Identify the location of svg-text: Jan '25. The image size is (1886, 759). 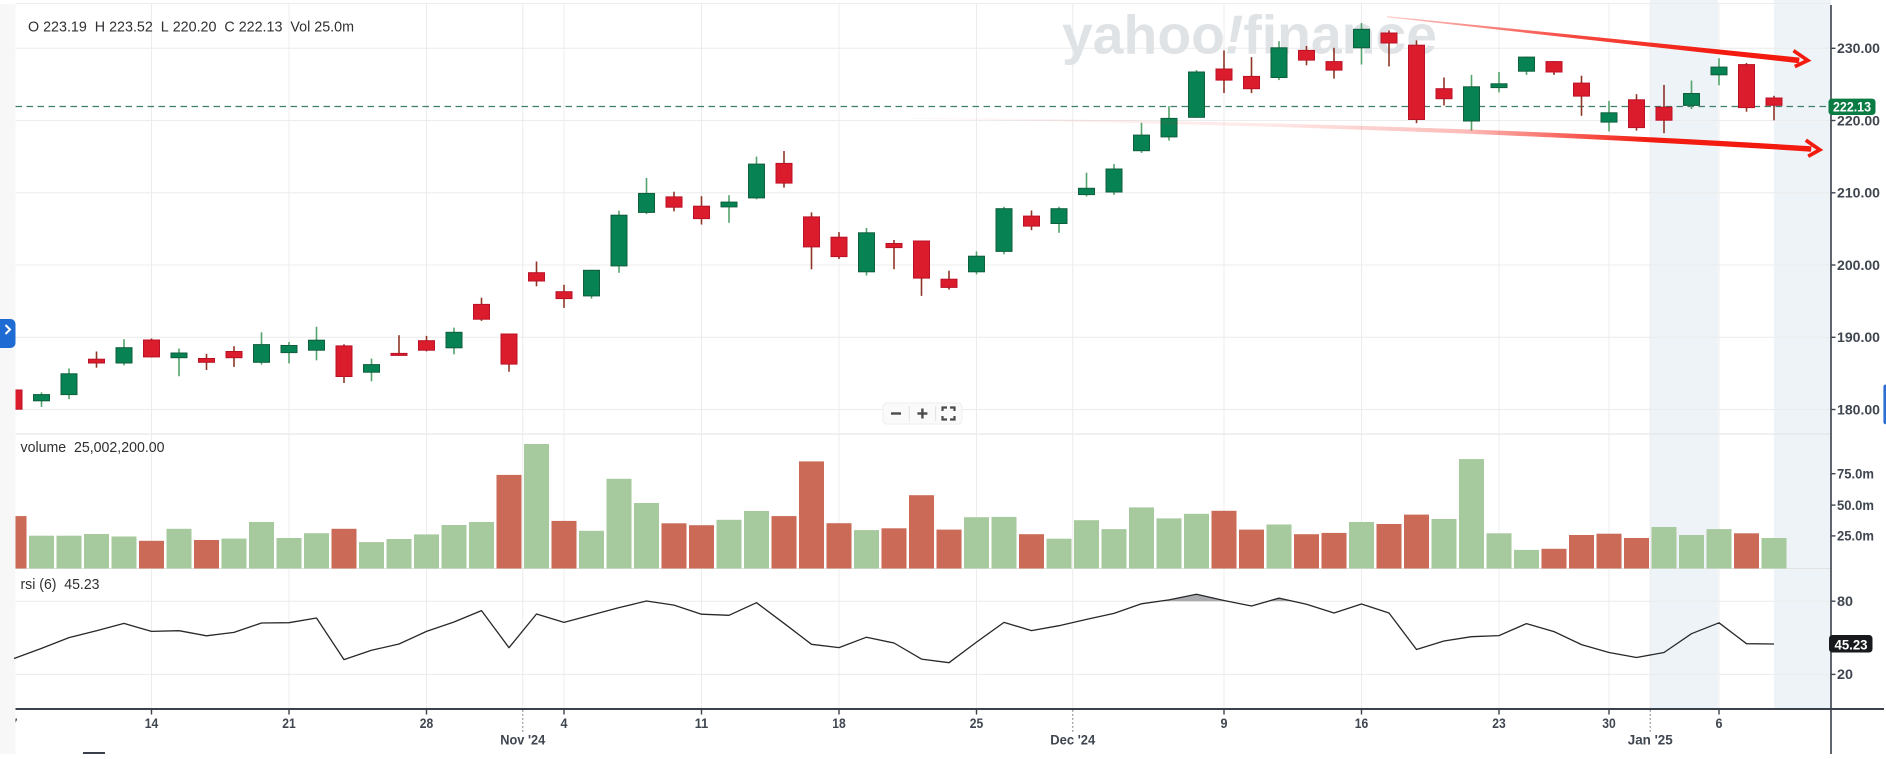
(1650, 739).